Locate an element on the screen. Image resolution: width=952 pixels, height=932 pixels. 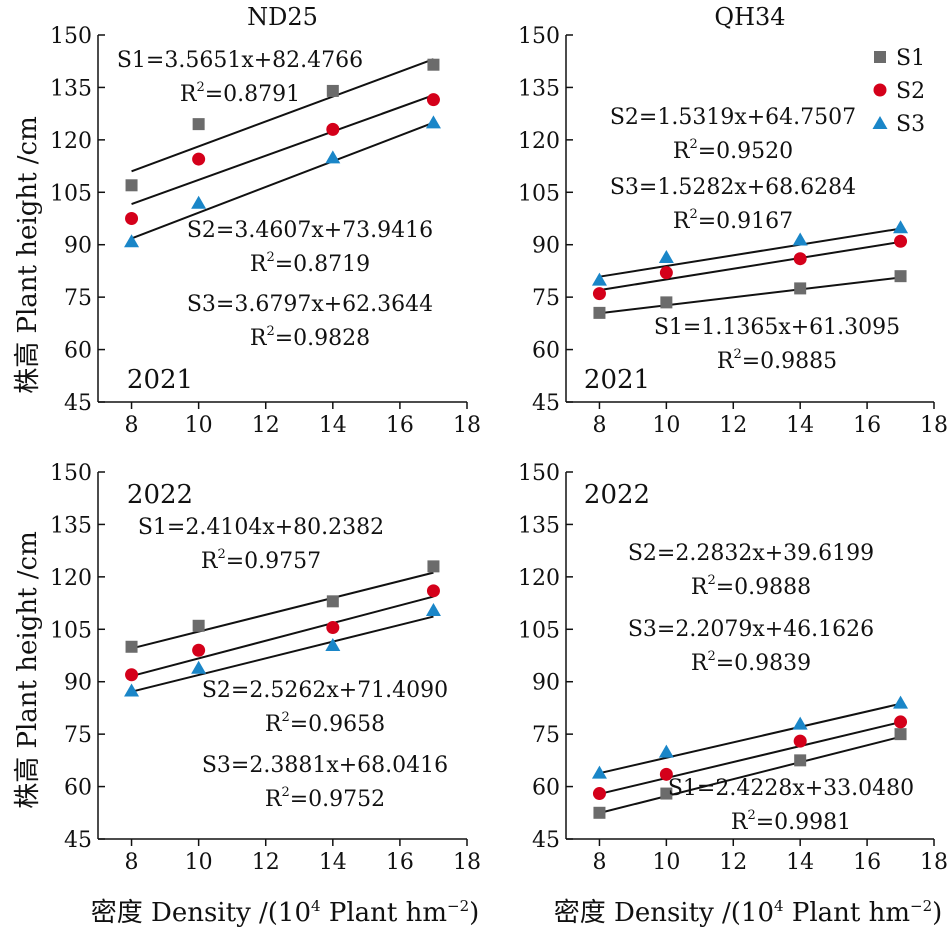
year-label: 2021 is located at coordinates (617, 380).